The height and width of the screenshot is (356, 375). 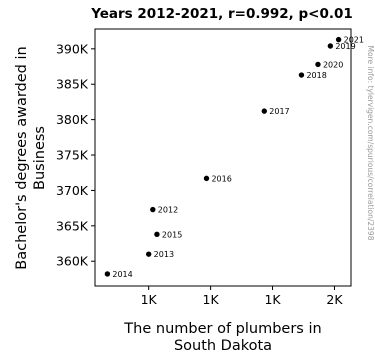 I want to click on data-point-label: 2016, so click(x=221, y=178).